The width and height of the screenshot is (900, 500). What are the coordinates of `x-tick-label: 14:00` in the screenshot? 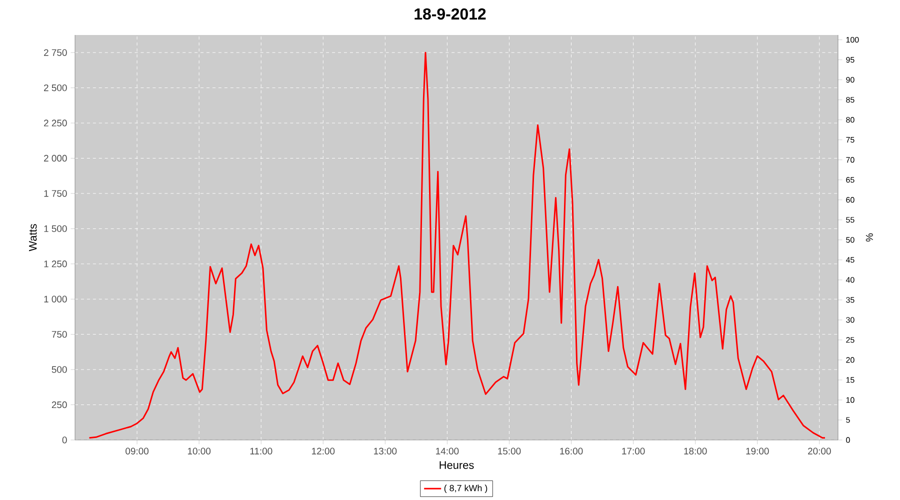 It's located at (447, 451).